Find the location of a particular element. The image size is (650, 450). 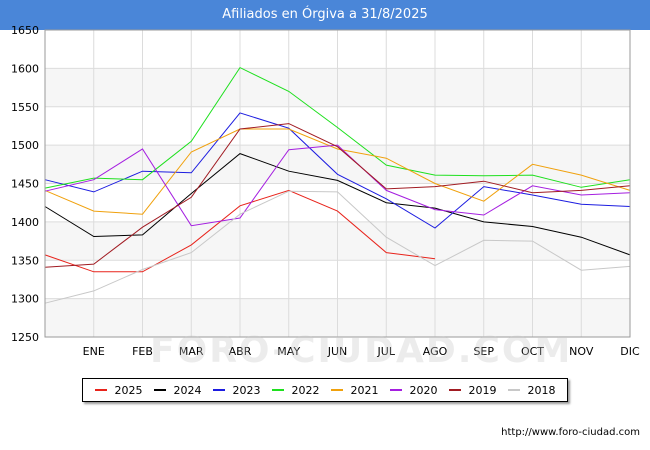

x-tick-label: AGO is located at coordinates (435, 351).